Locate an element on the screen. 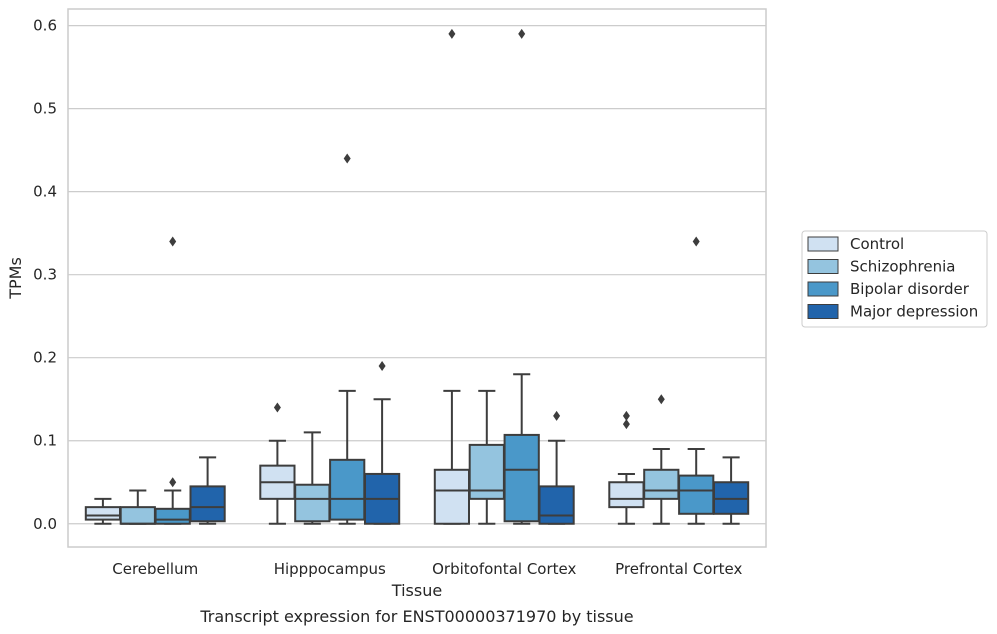  legend-label: Major depression is located at coordinates (914, 312).